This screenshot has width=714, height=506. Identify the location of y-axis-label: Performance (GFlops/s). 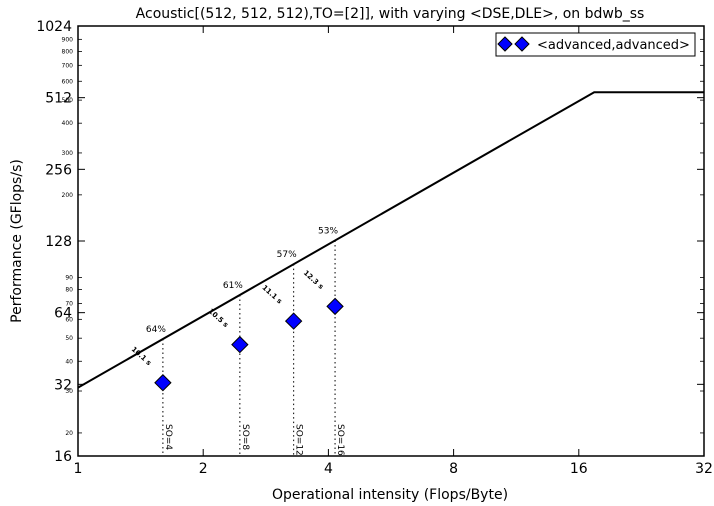
(17, 241).